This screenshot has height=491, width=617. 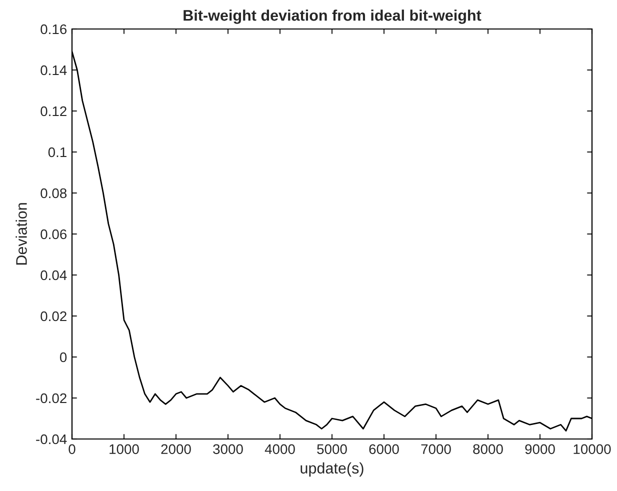 I want to click on y-tick-label: 0.14, so click(x=53, y=70).